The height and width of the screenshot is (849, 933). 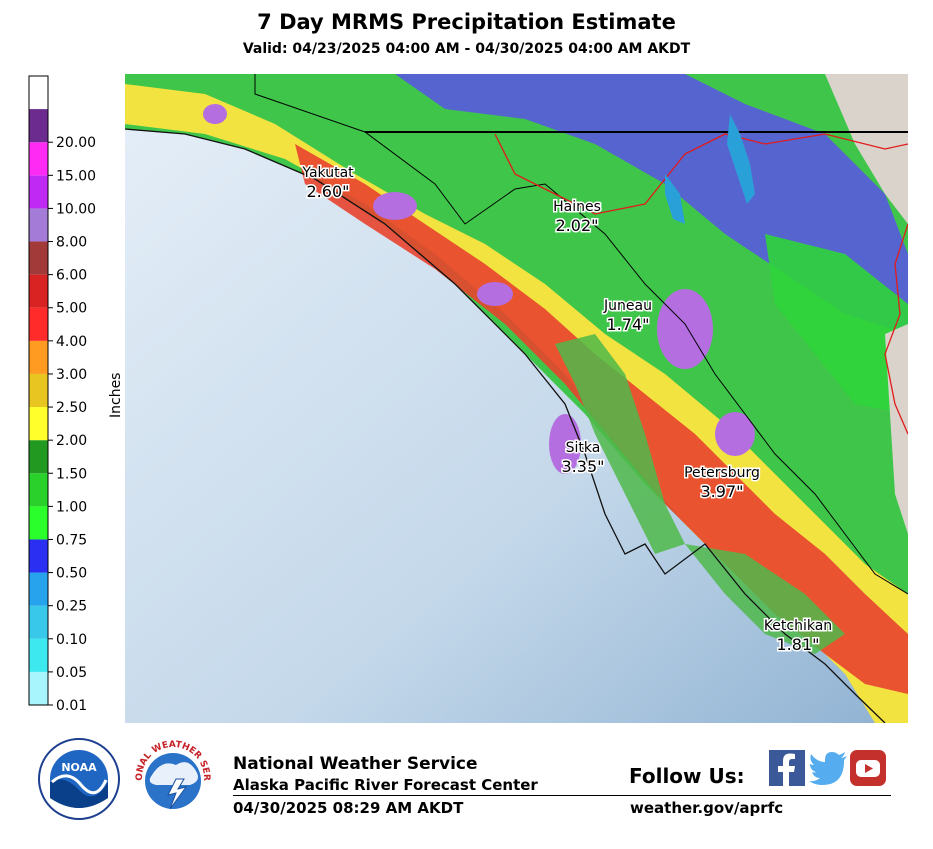 I want to click on map-title: 7 Day MRMS Precipitation Estimate, so click(x=466, y=22).